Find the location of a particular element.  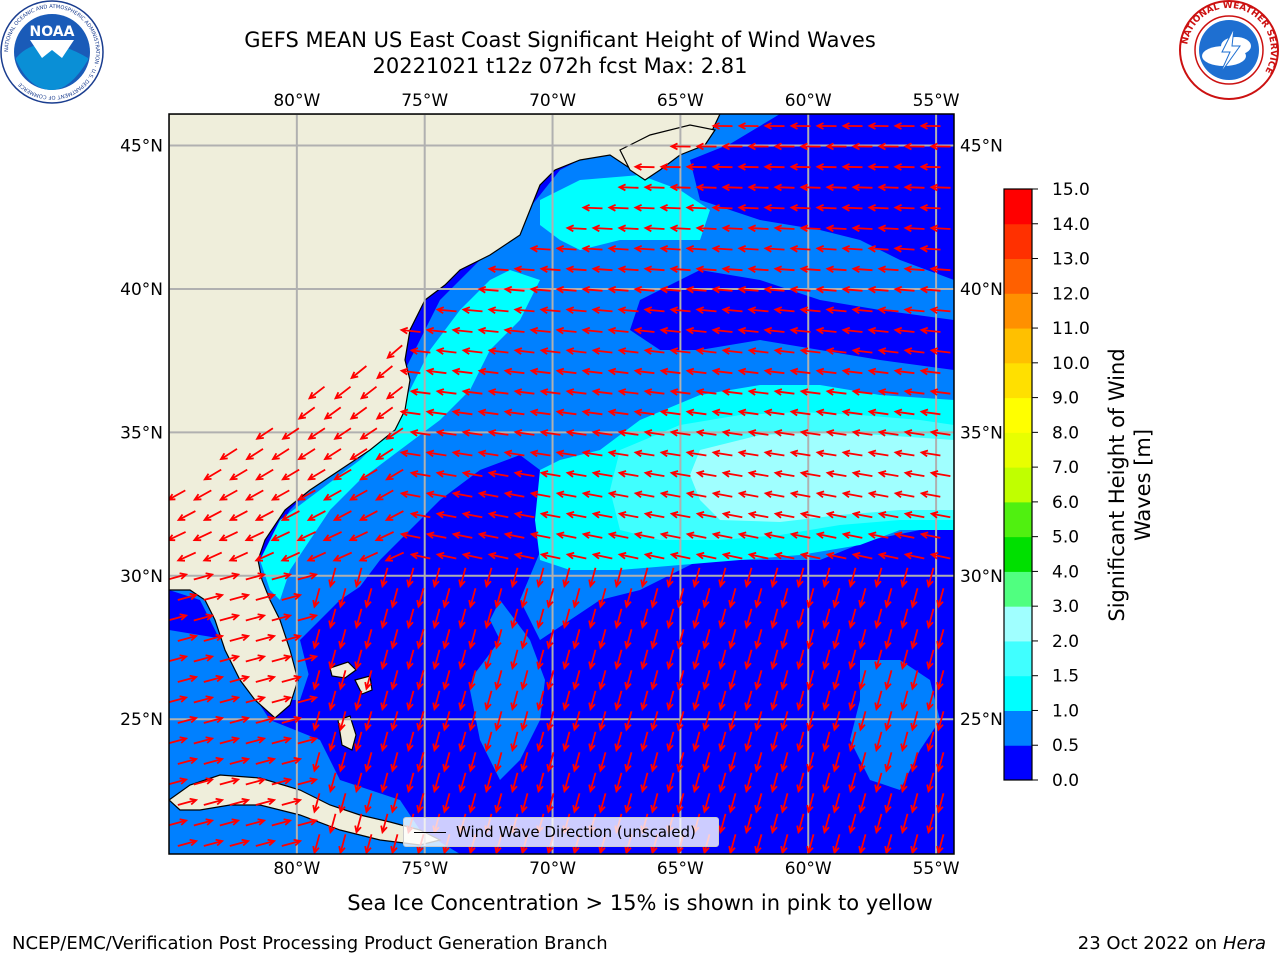

lon-tick-bottom-1: 75°W is located at coordinates (424, 869).